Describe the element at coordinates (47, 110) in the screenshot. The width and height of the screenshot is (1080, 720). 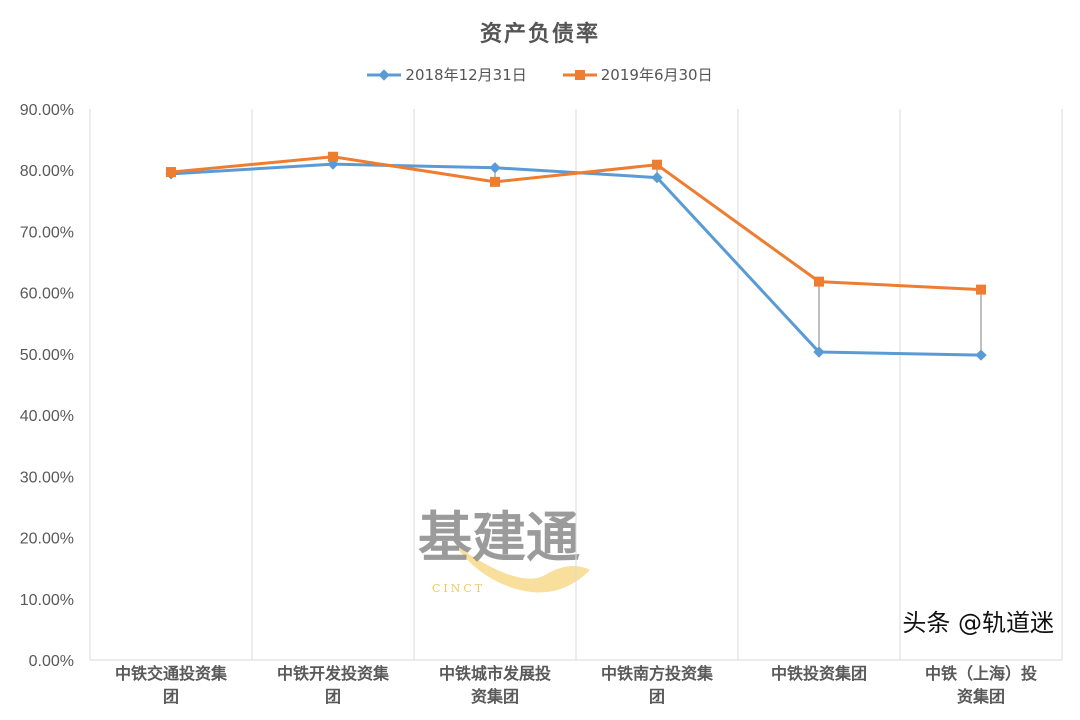
I see `y-tick-label: 90.00%` at that location.